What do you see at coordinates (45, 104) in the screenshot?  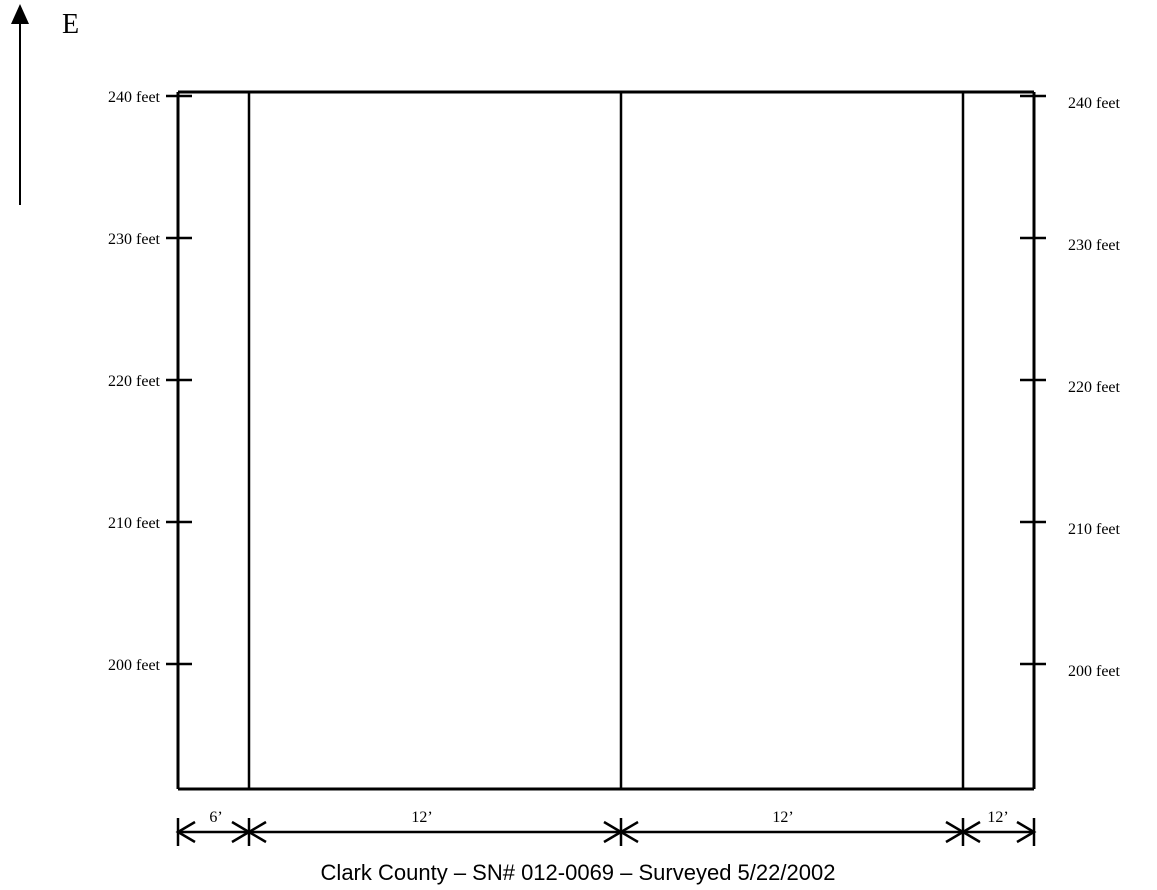 I see `compass: E` at bounding box center [45, 104].